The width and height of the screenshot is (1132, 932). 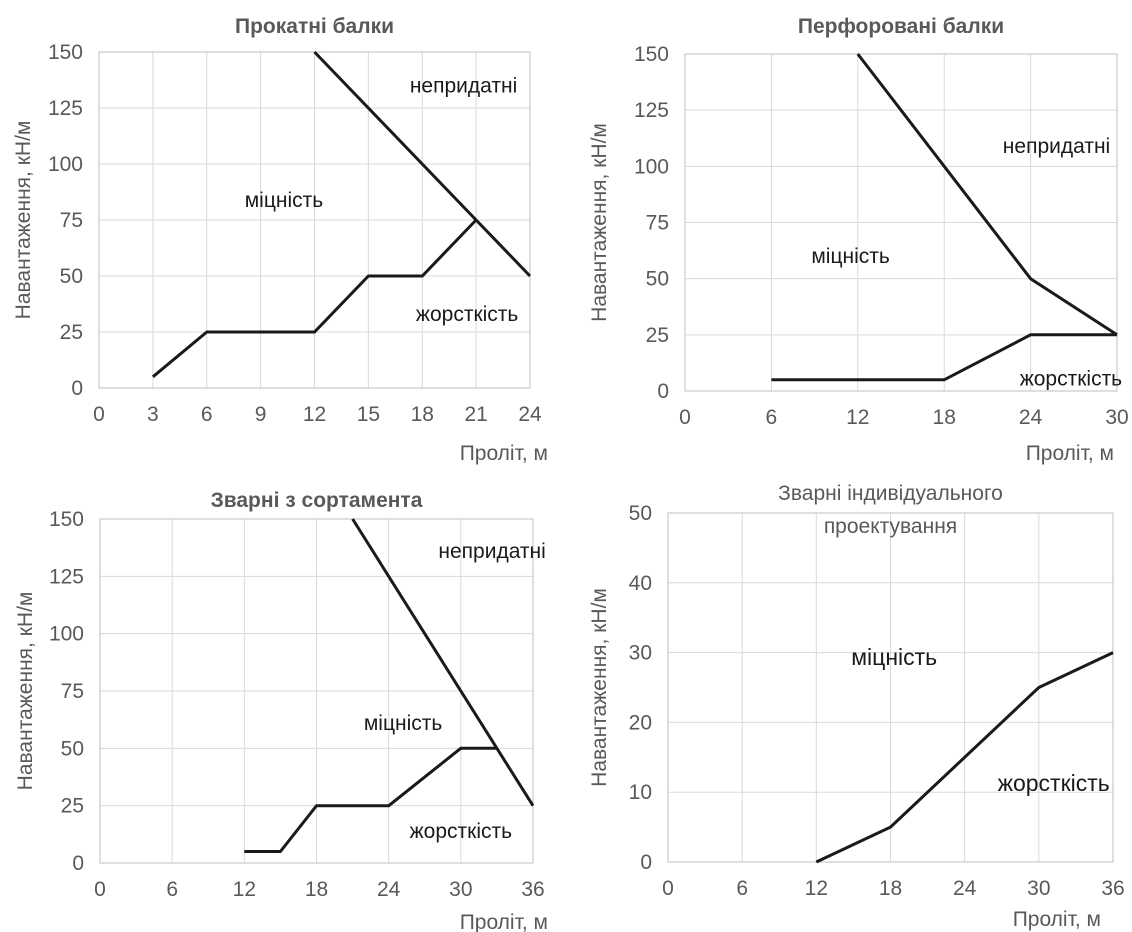 What do you see at coordinates (890, 493) in the screenshot?
I see `chart-title: Зварні індивідуального` at bounding box center [890, 493].